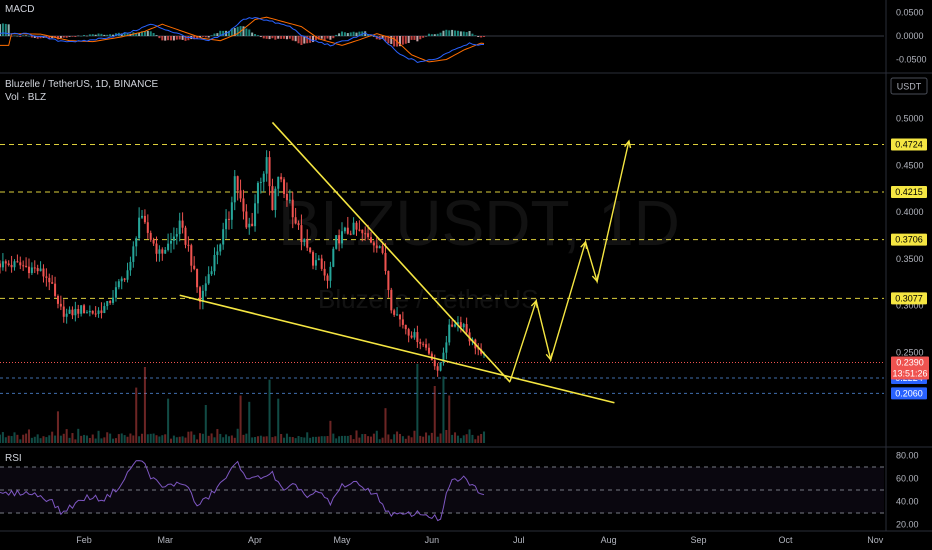  Describe the element at coordinates (909, 144) in the screenshot. I see `level-tag-0.4724` at that location.